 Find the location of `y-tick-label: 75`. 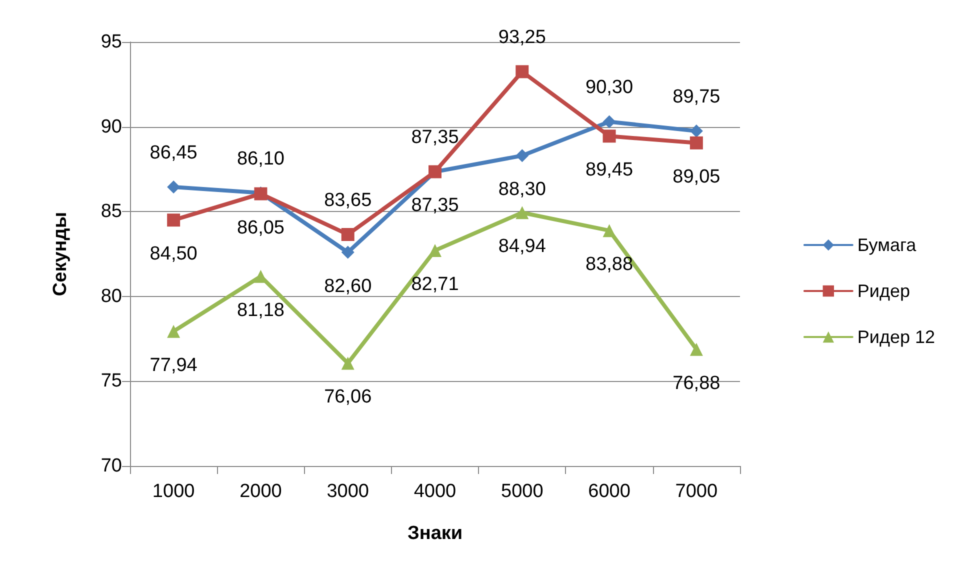

y-tick-label: 75 is located at coordinates (111, 381).